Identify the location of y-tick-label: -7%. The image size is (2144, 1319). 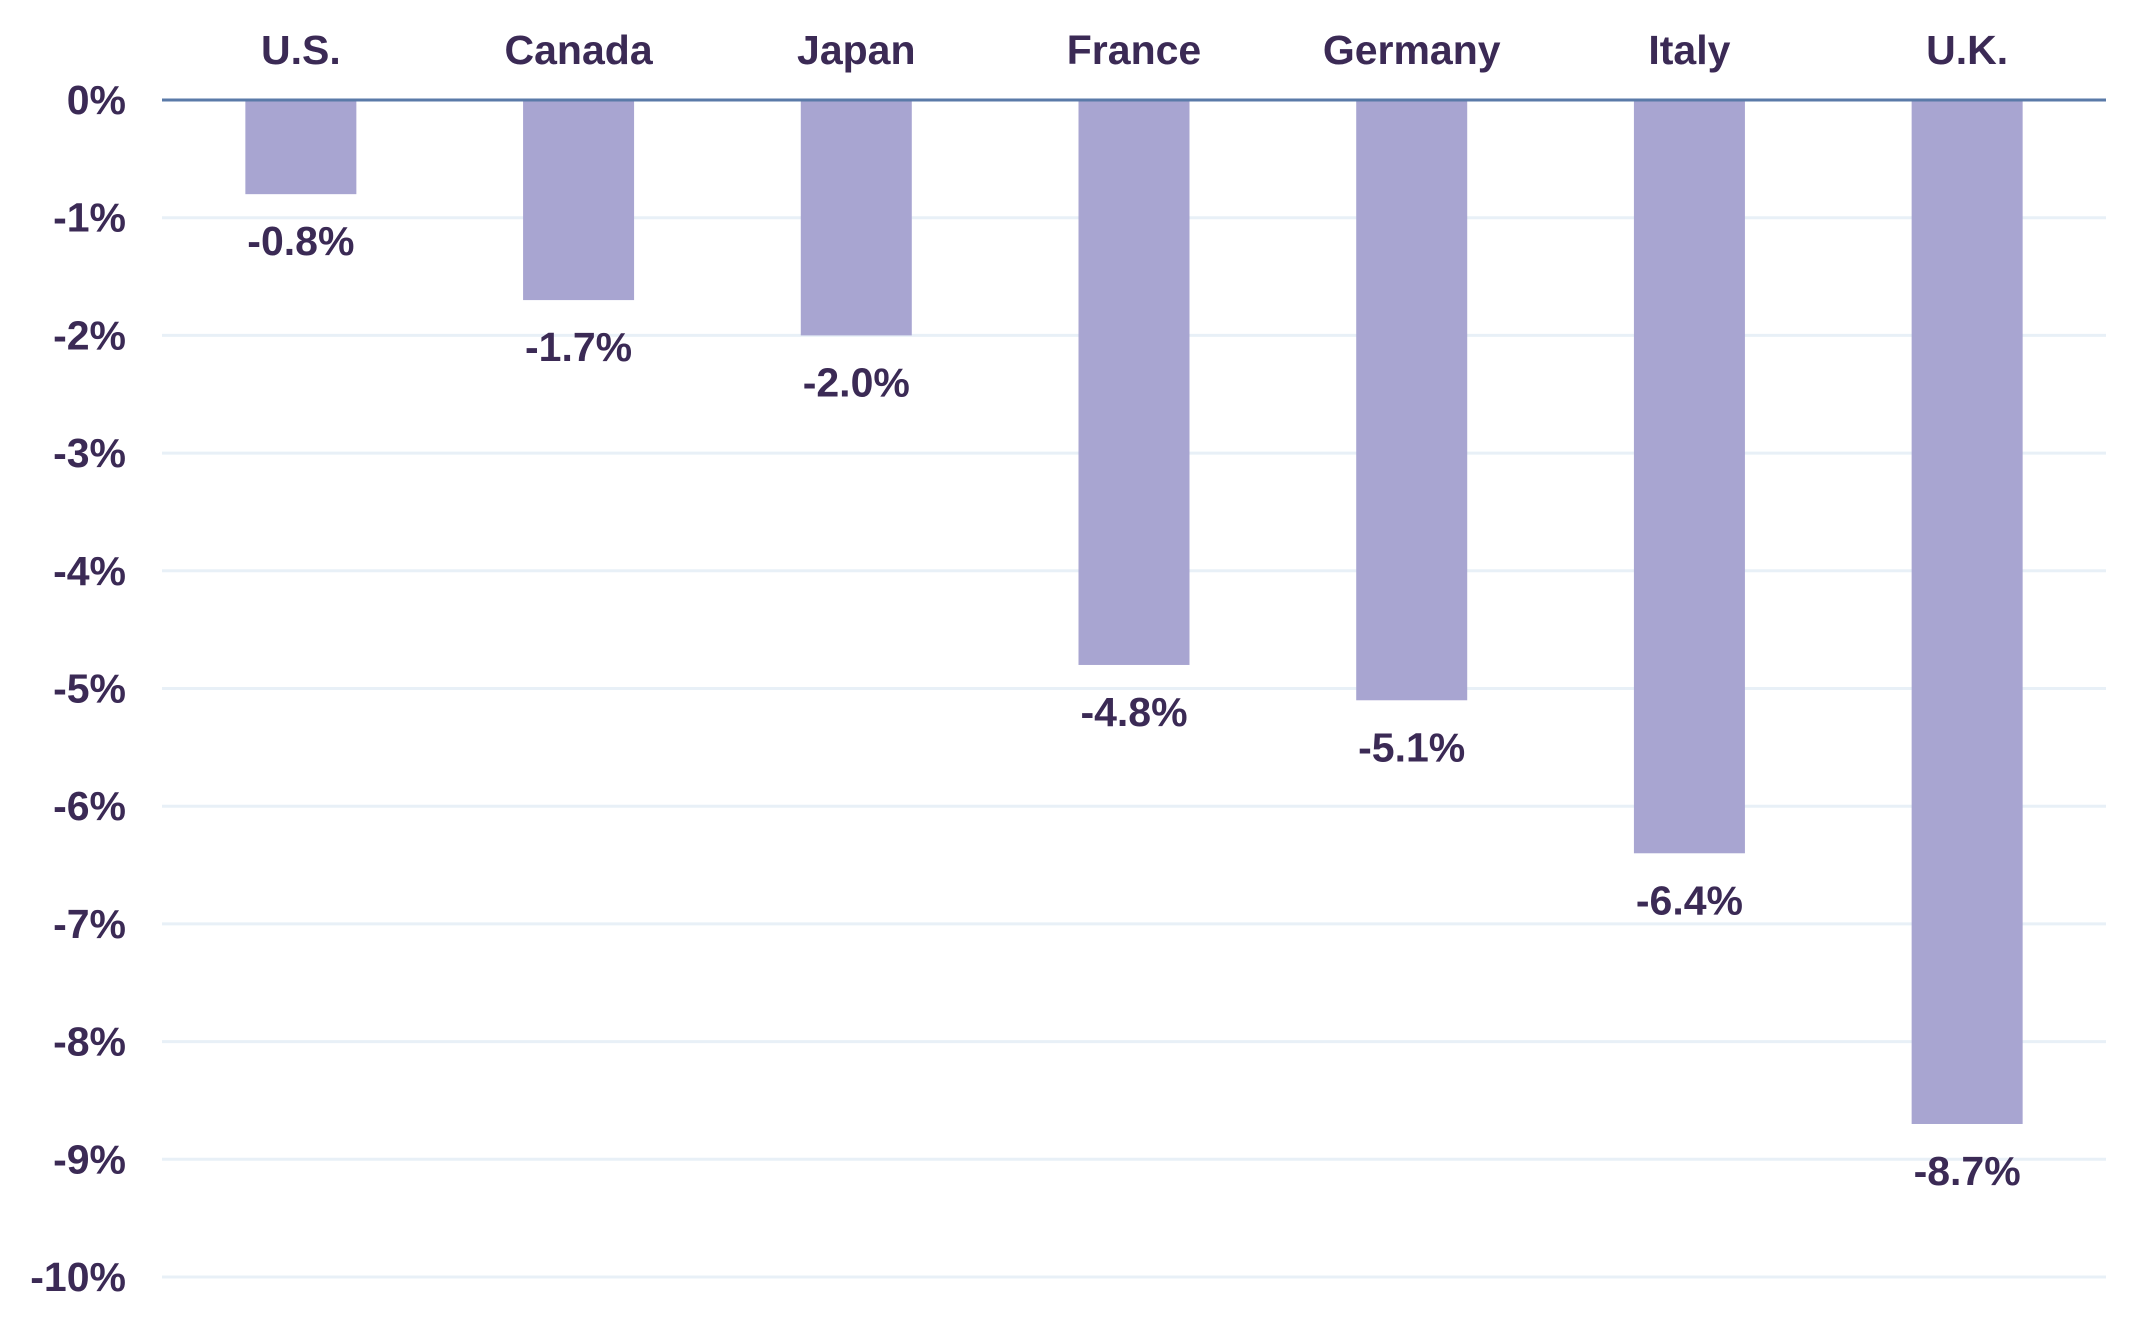
(89, 924).